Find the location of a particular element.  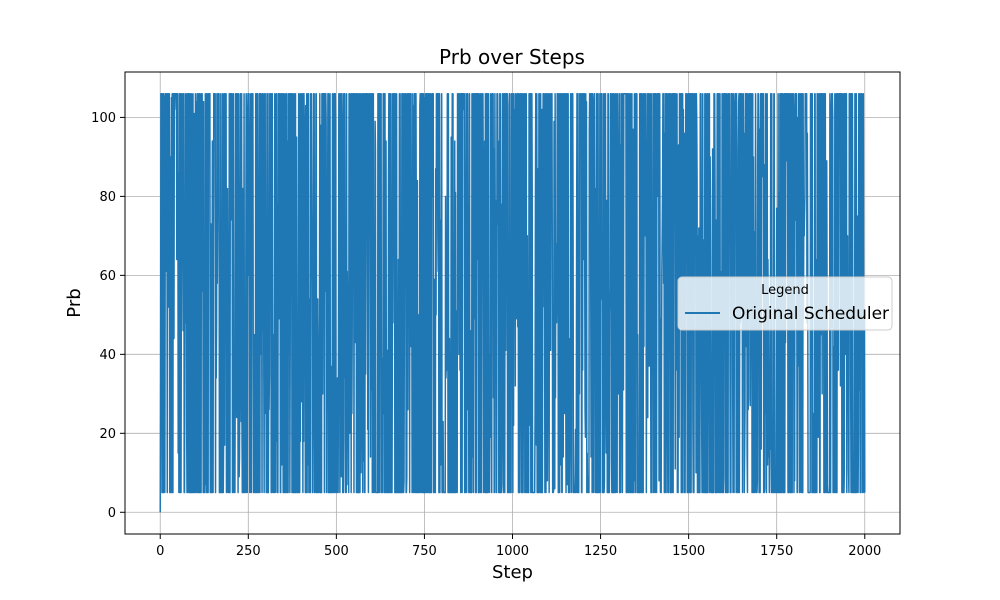

chart-title: Prb over Steps is located at coordinates (512, 57).